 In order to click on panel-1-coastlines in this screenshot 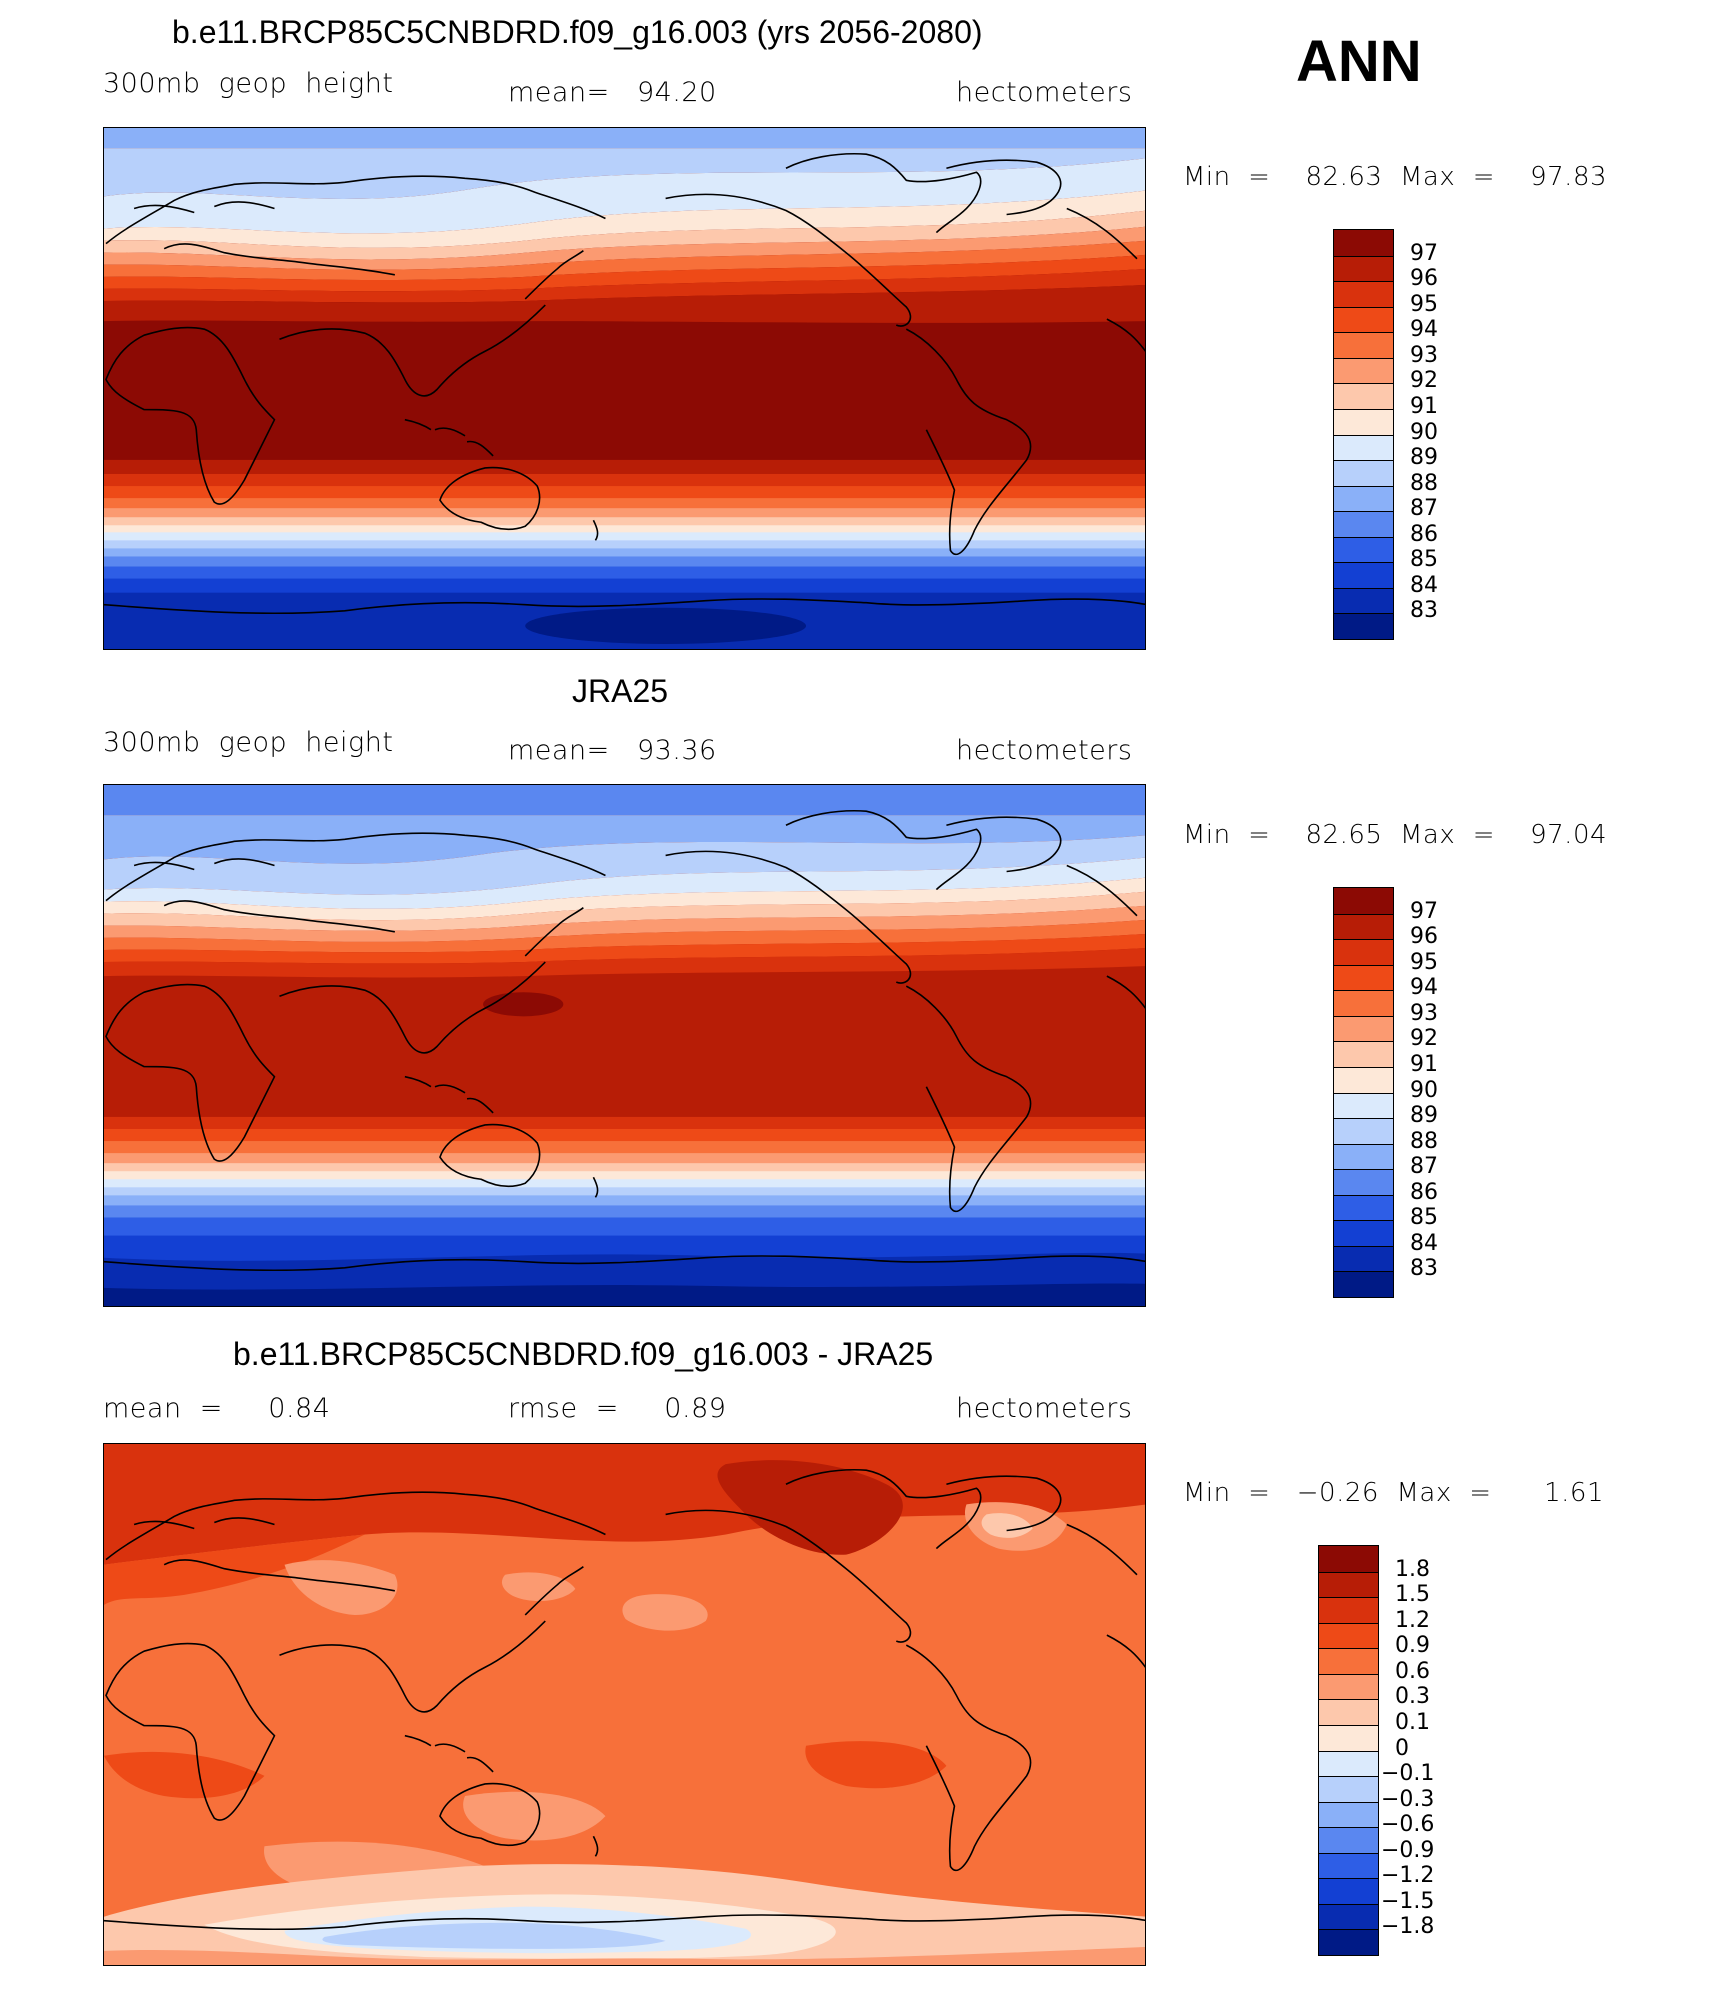, I will do `click(624, 383)`.